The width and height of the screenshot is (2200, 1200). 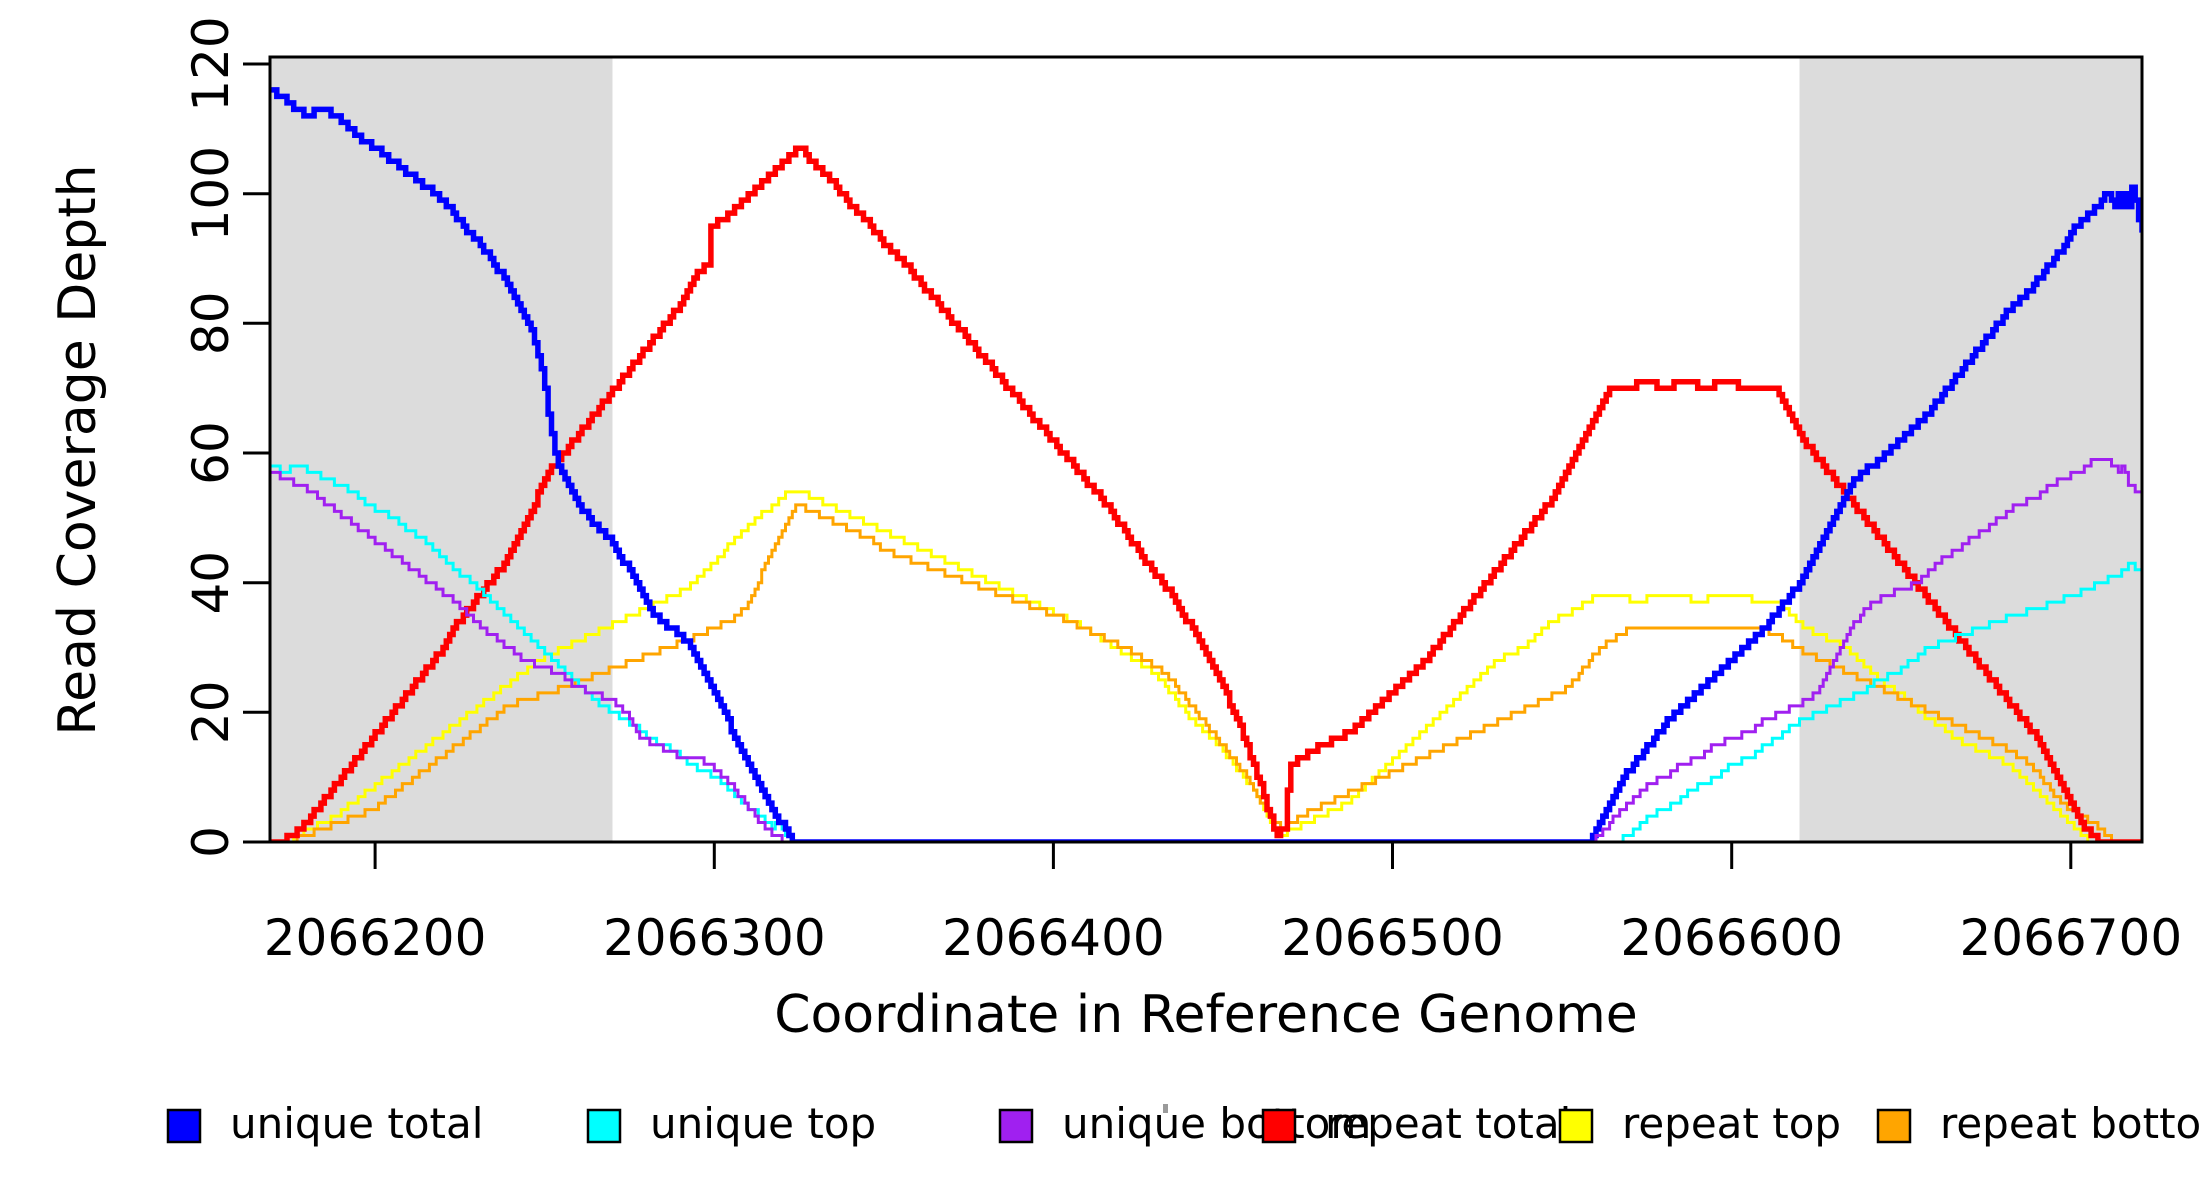 I want to click on y-tick-label: 80, so click(x=211, y=323).